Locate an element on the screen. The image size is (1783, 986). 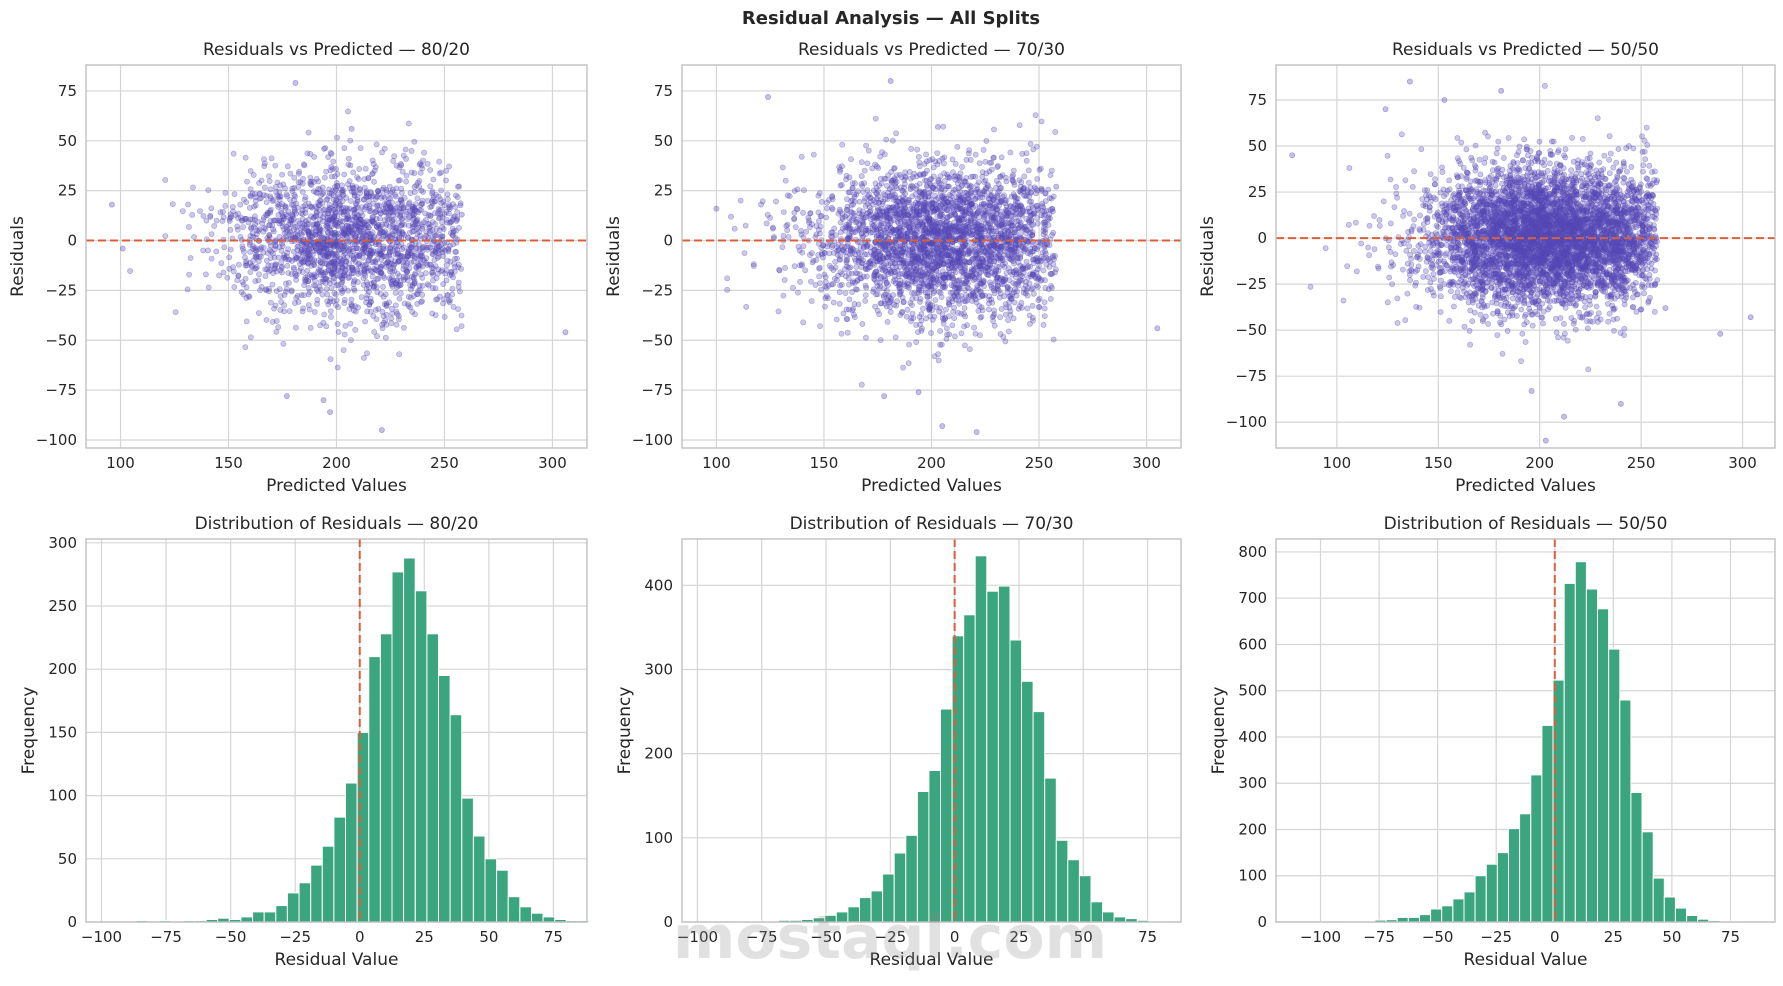
y-axis-label: Residuals is located at coordinates (18, 256).